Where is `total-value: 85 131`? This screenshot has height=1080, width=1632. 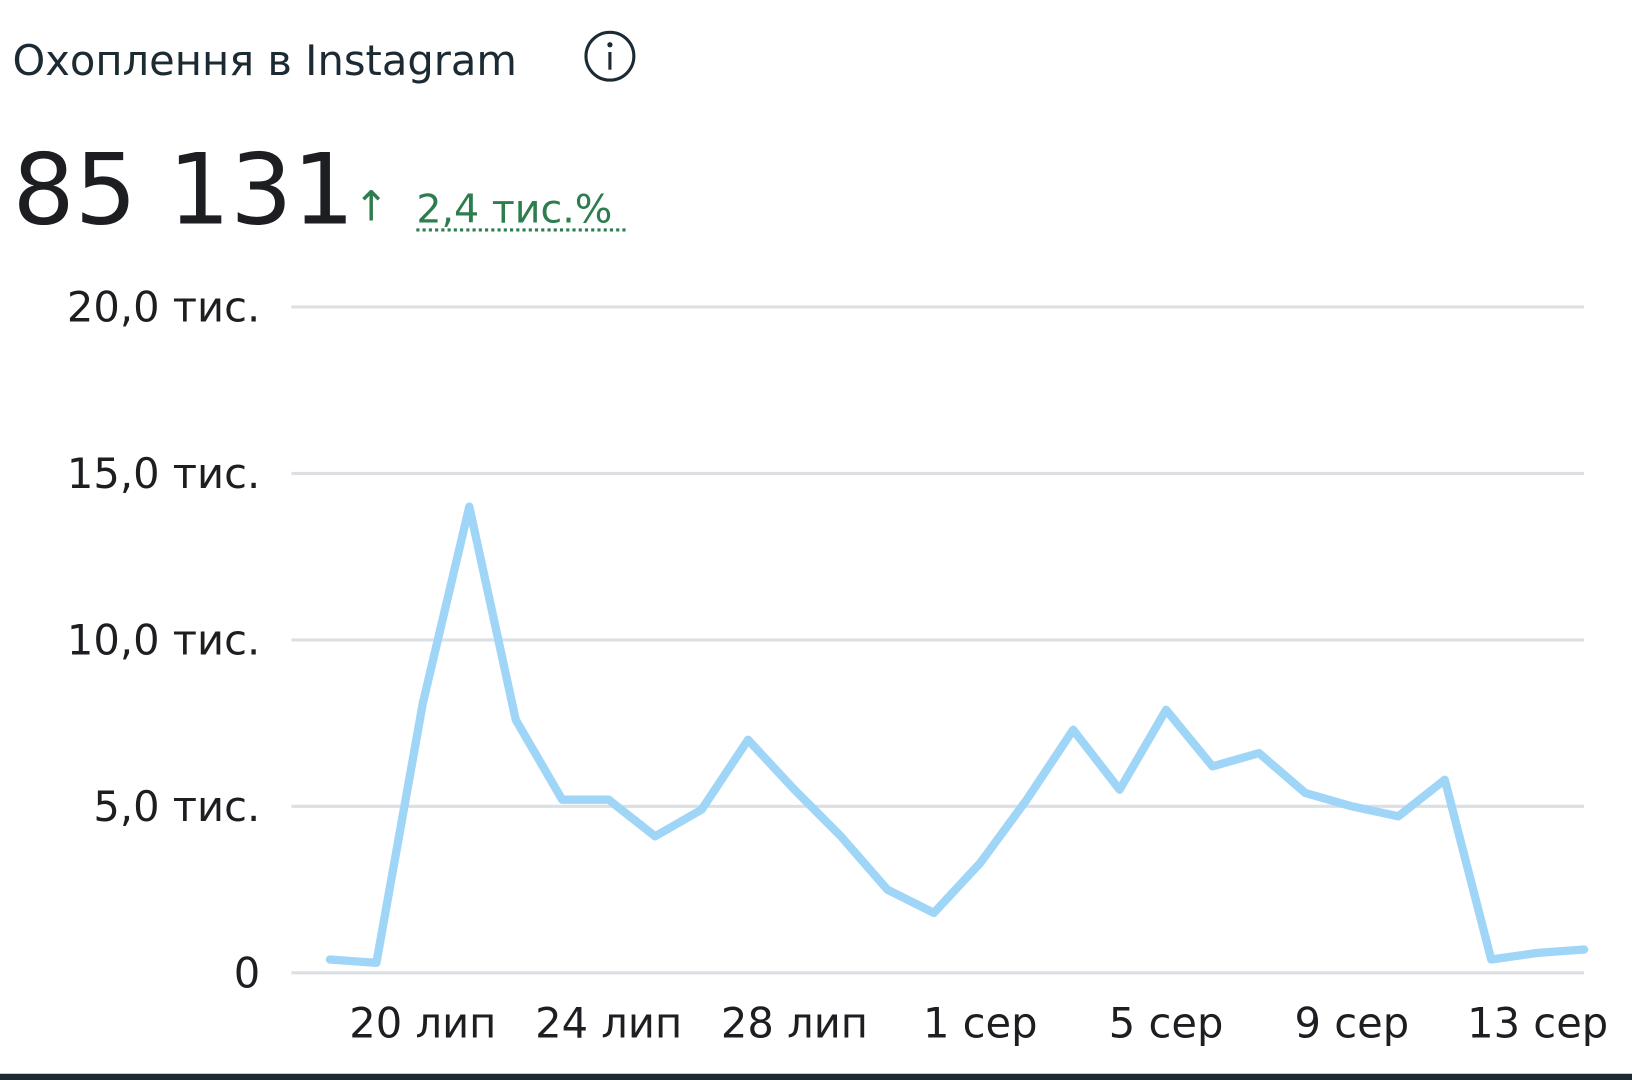 total-value: 85 131 is located at coordinates (183, 191).